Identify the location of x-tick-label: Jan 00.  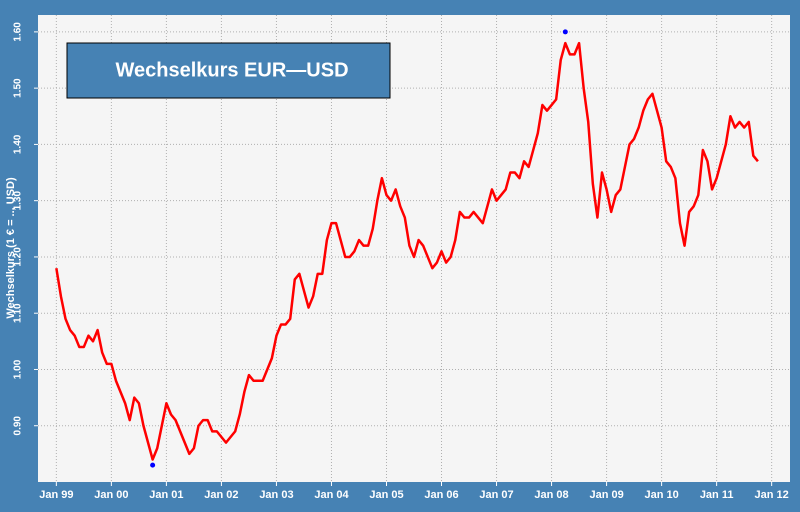
(111, 495).